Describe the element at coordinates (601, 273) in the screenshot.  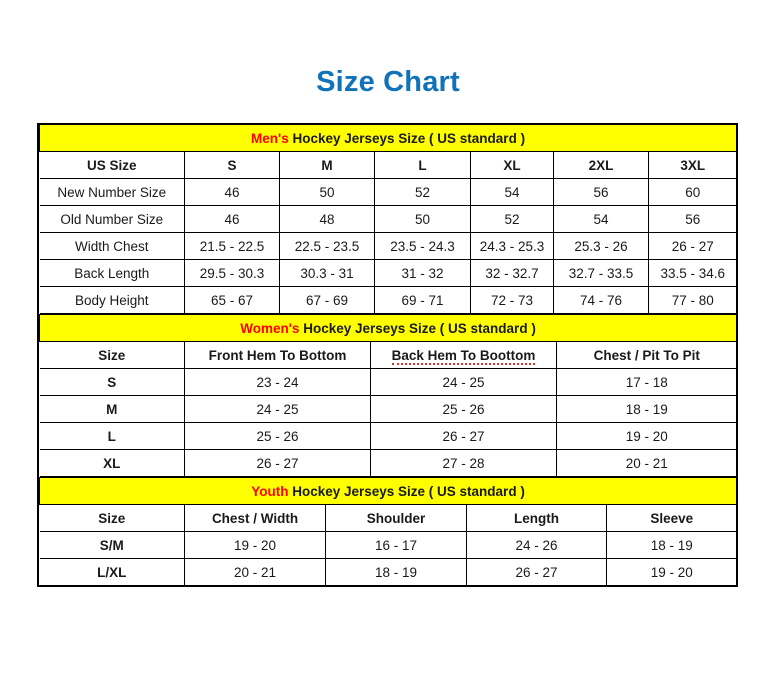
I see `mens-row-3-cell-4: 32.7 - 33.5` at that location.